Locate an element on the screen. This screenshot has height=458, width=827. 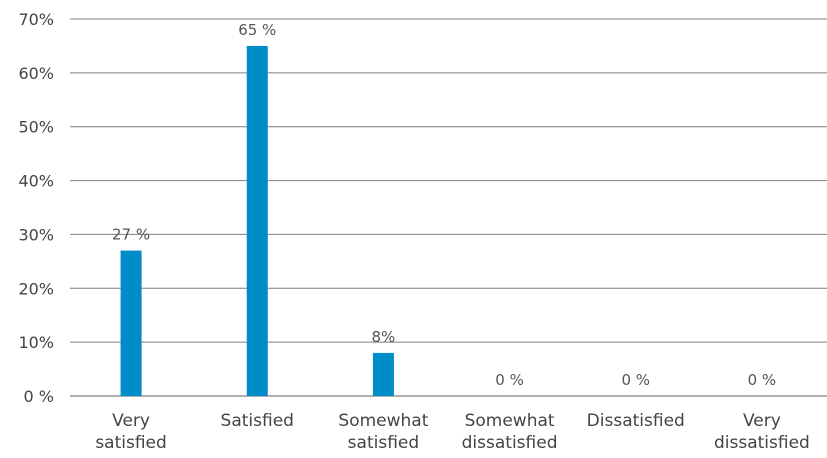
y-tick-label: 50% is located at coordinates (36, 127).